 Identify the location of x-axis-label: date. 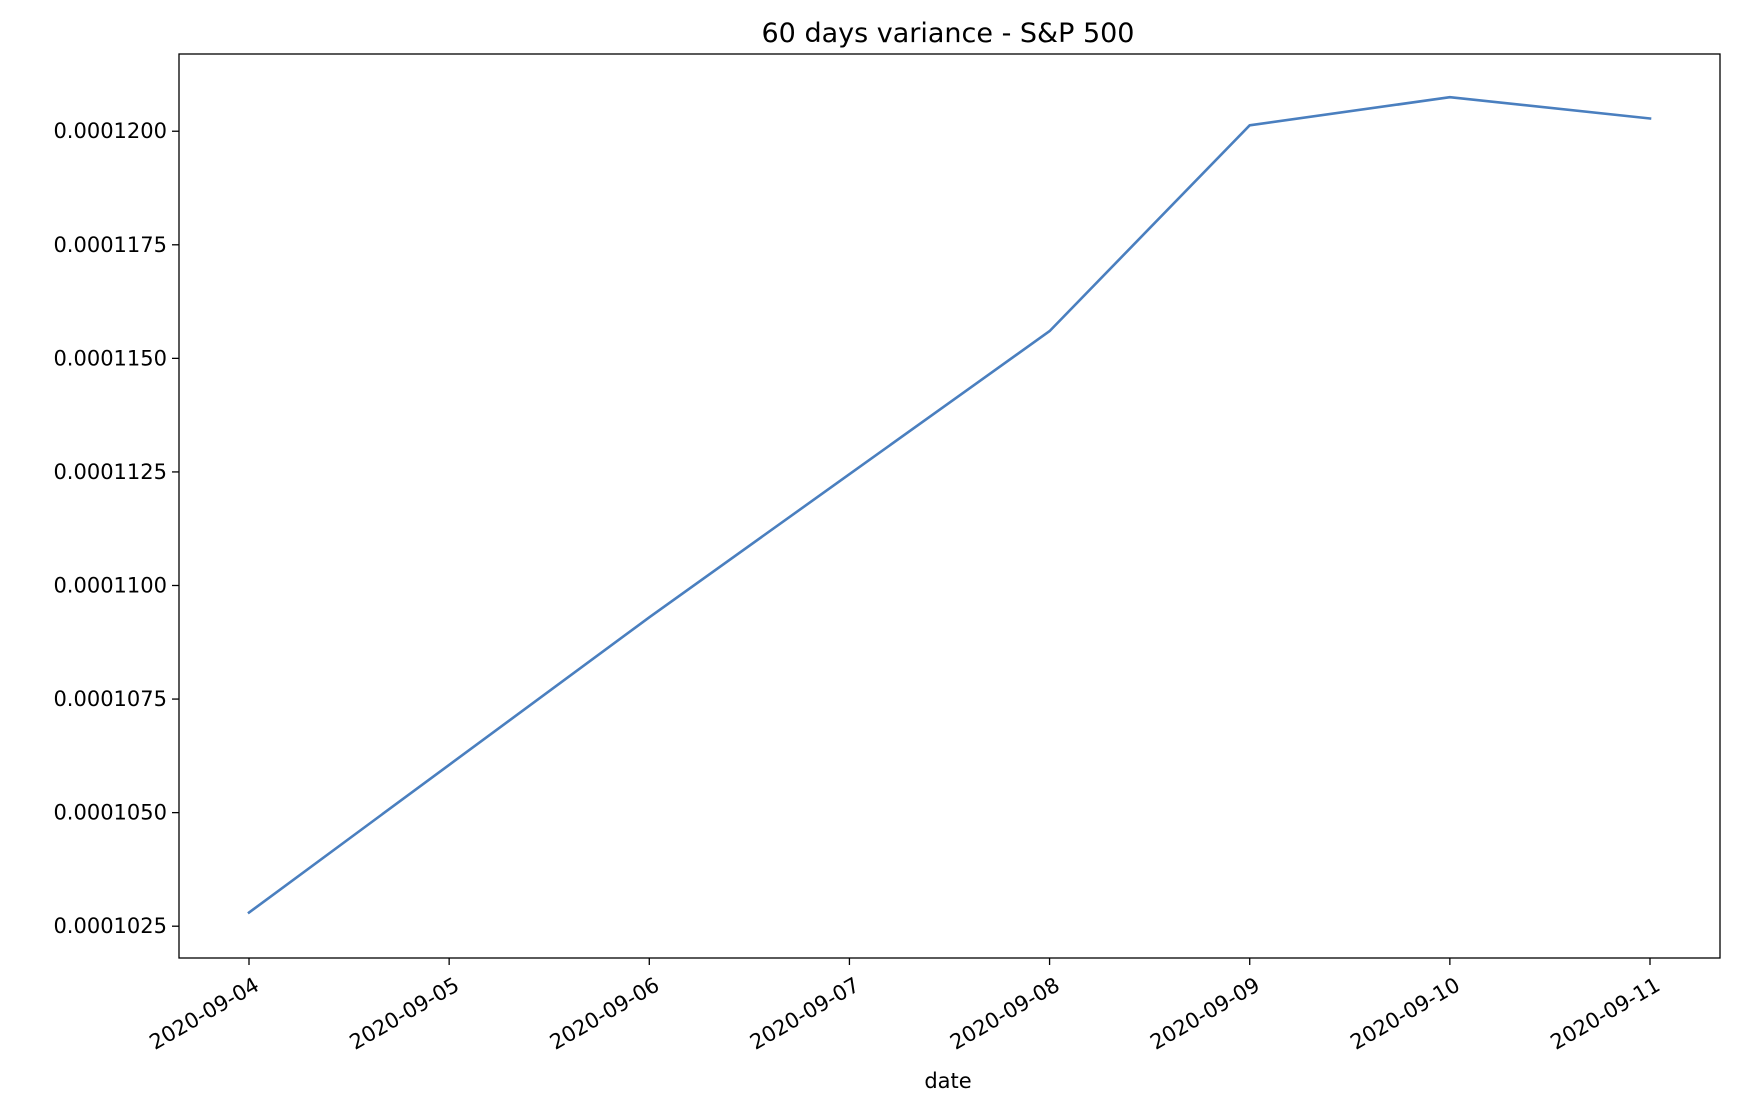
(947, 1081).